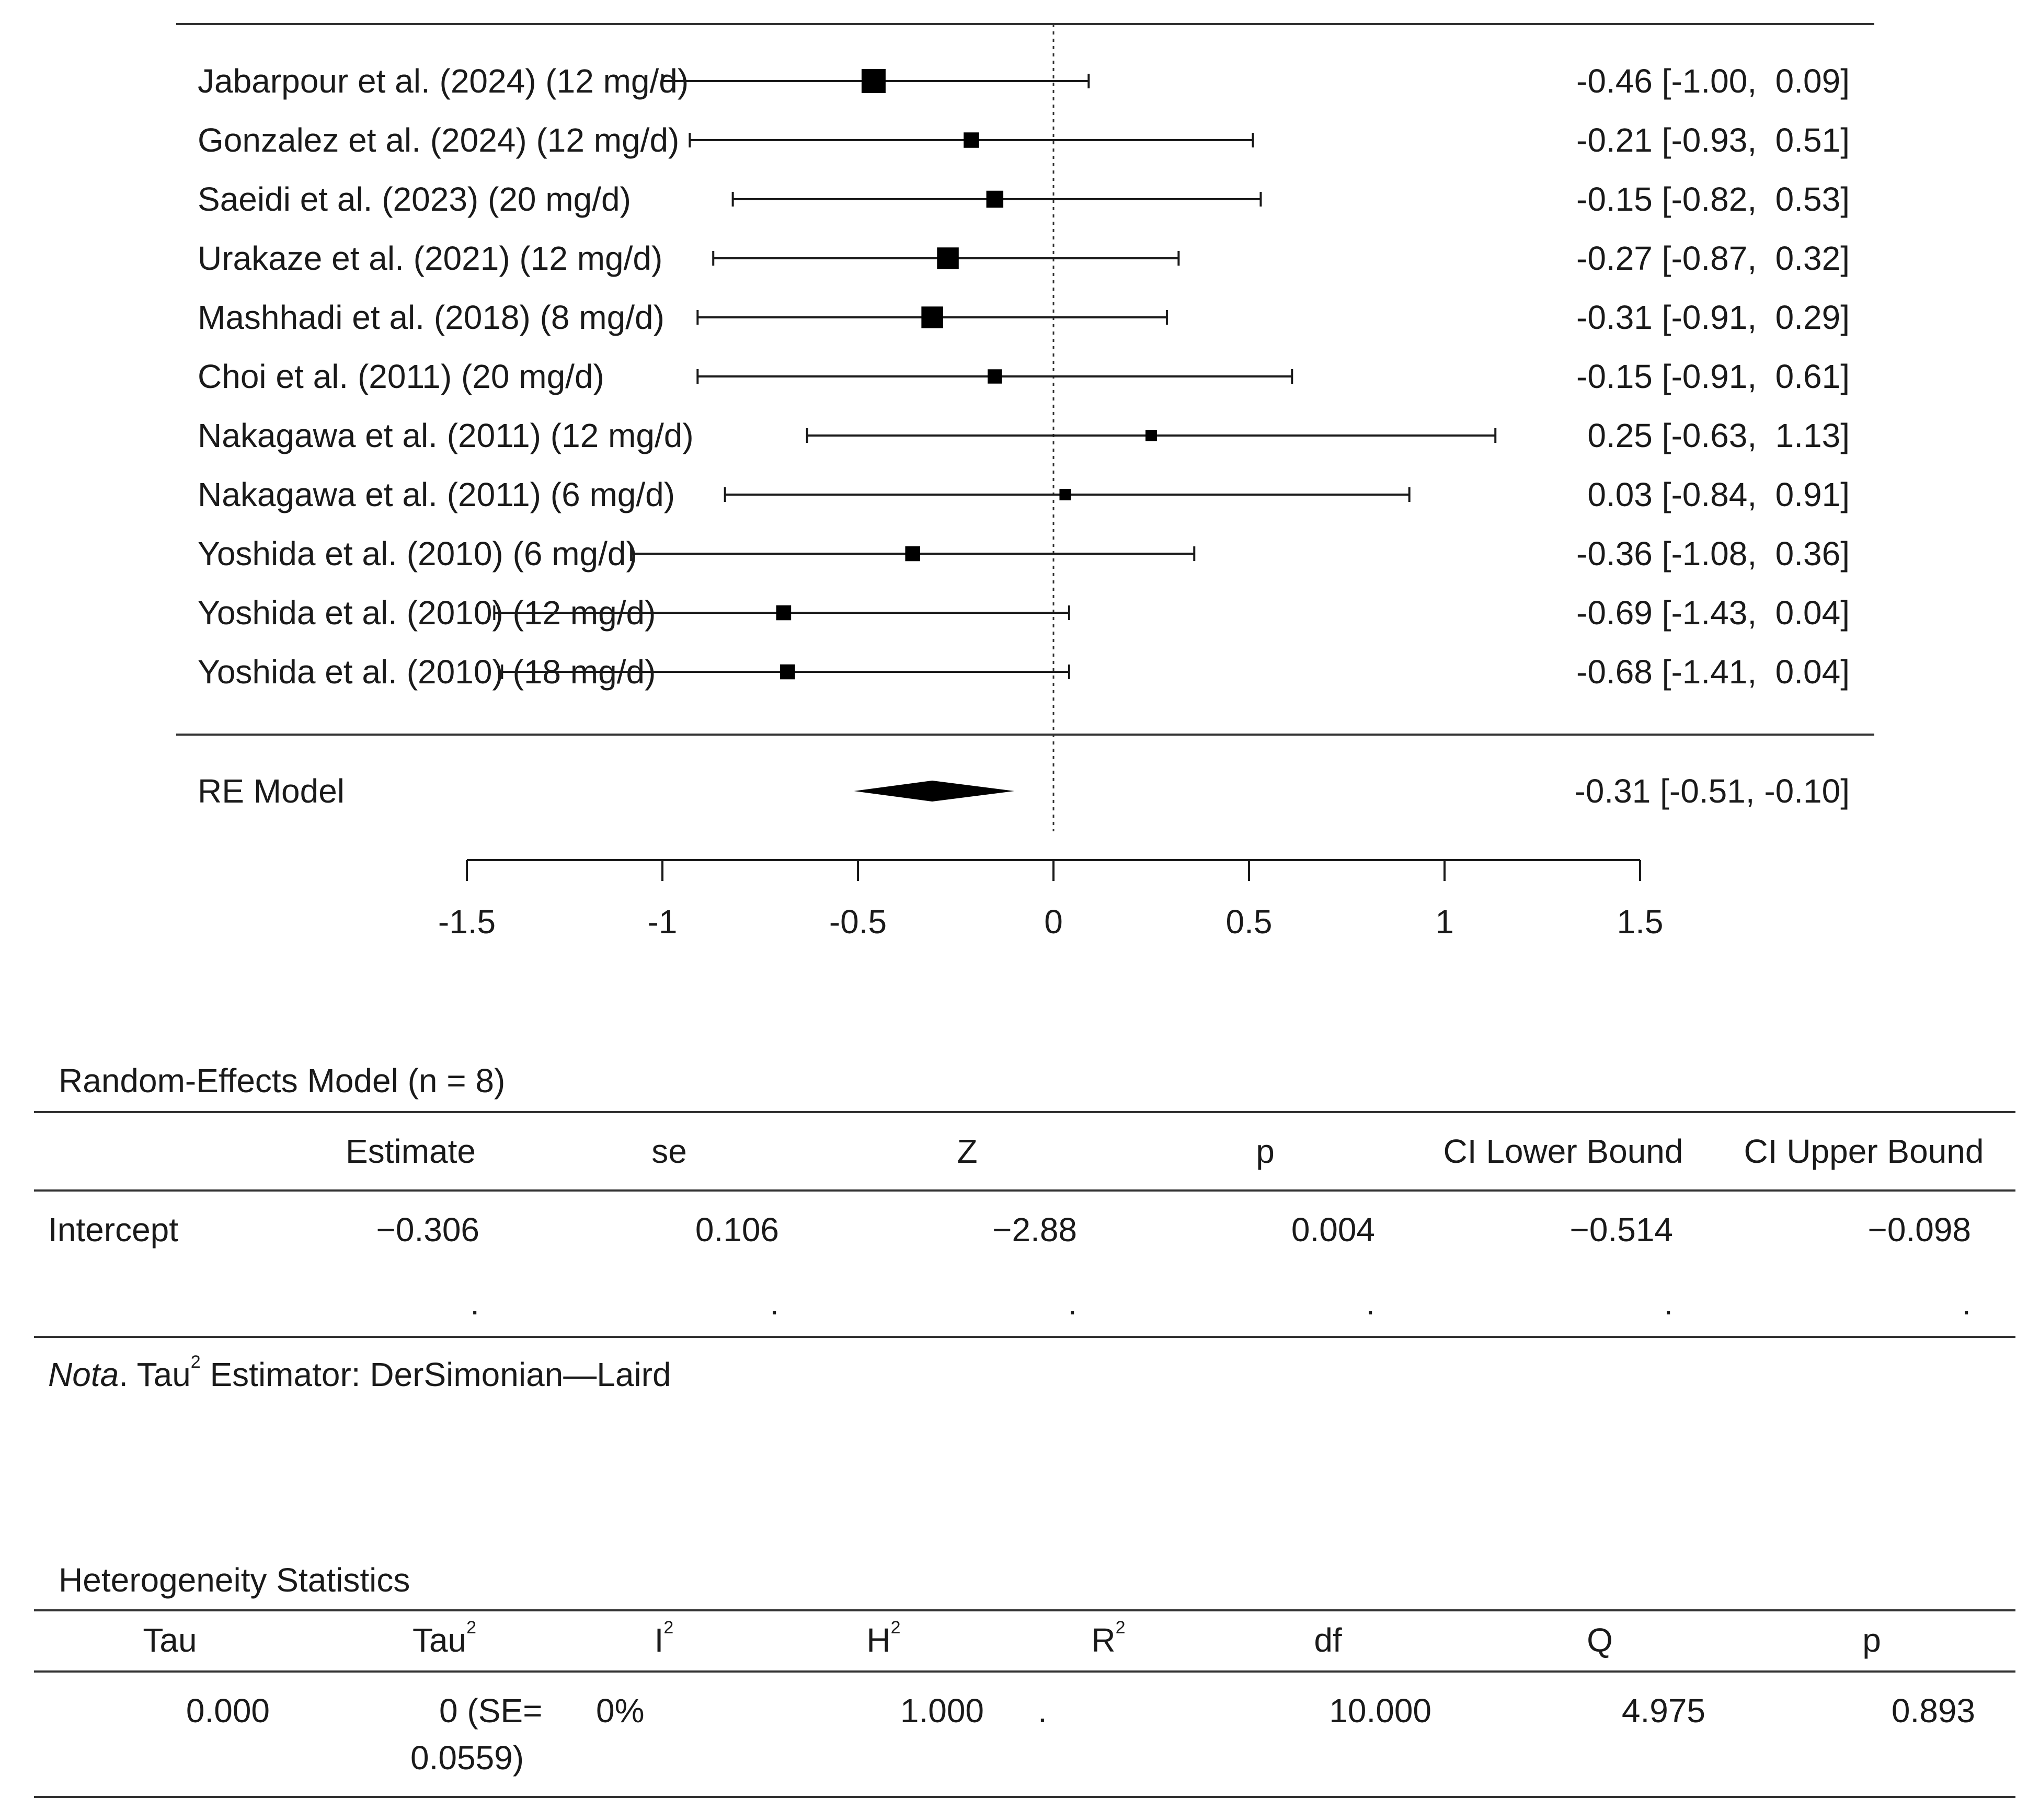 This screenshot has height=1820, width=2028. Describe the element at coordinates (1713, 318) in the screenshot. I see `estimate-ci-text: -0.31 [-0.91, 0.29]` at that location.